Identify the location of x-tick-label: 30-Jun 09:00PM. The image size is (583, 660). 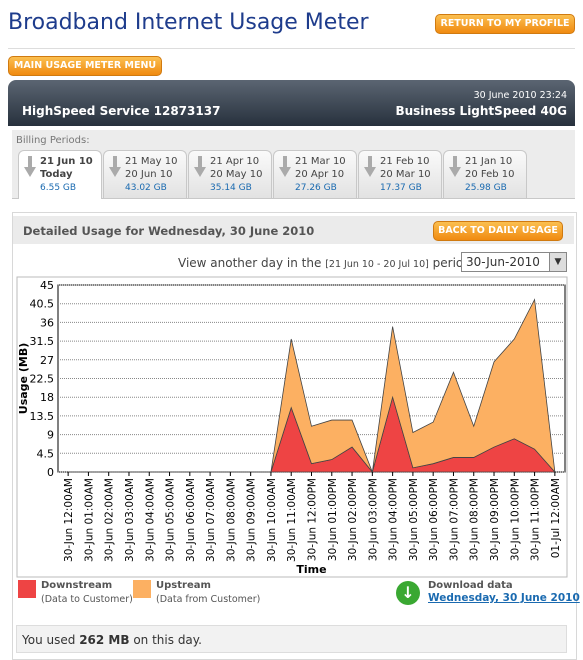
(495, 519).